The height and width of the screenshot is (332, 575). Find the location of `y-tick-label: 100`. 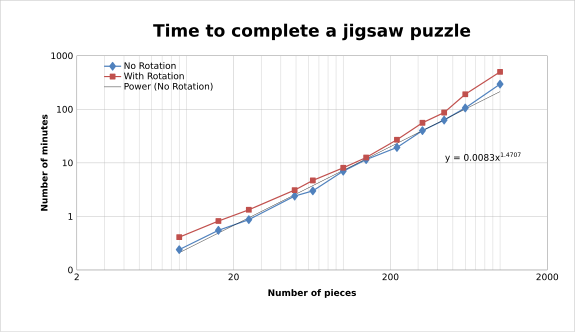

y-tick-label: 100 is located at coordinates (65, 109).